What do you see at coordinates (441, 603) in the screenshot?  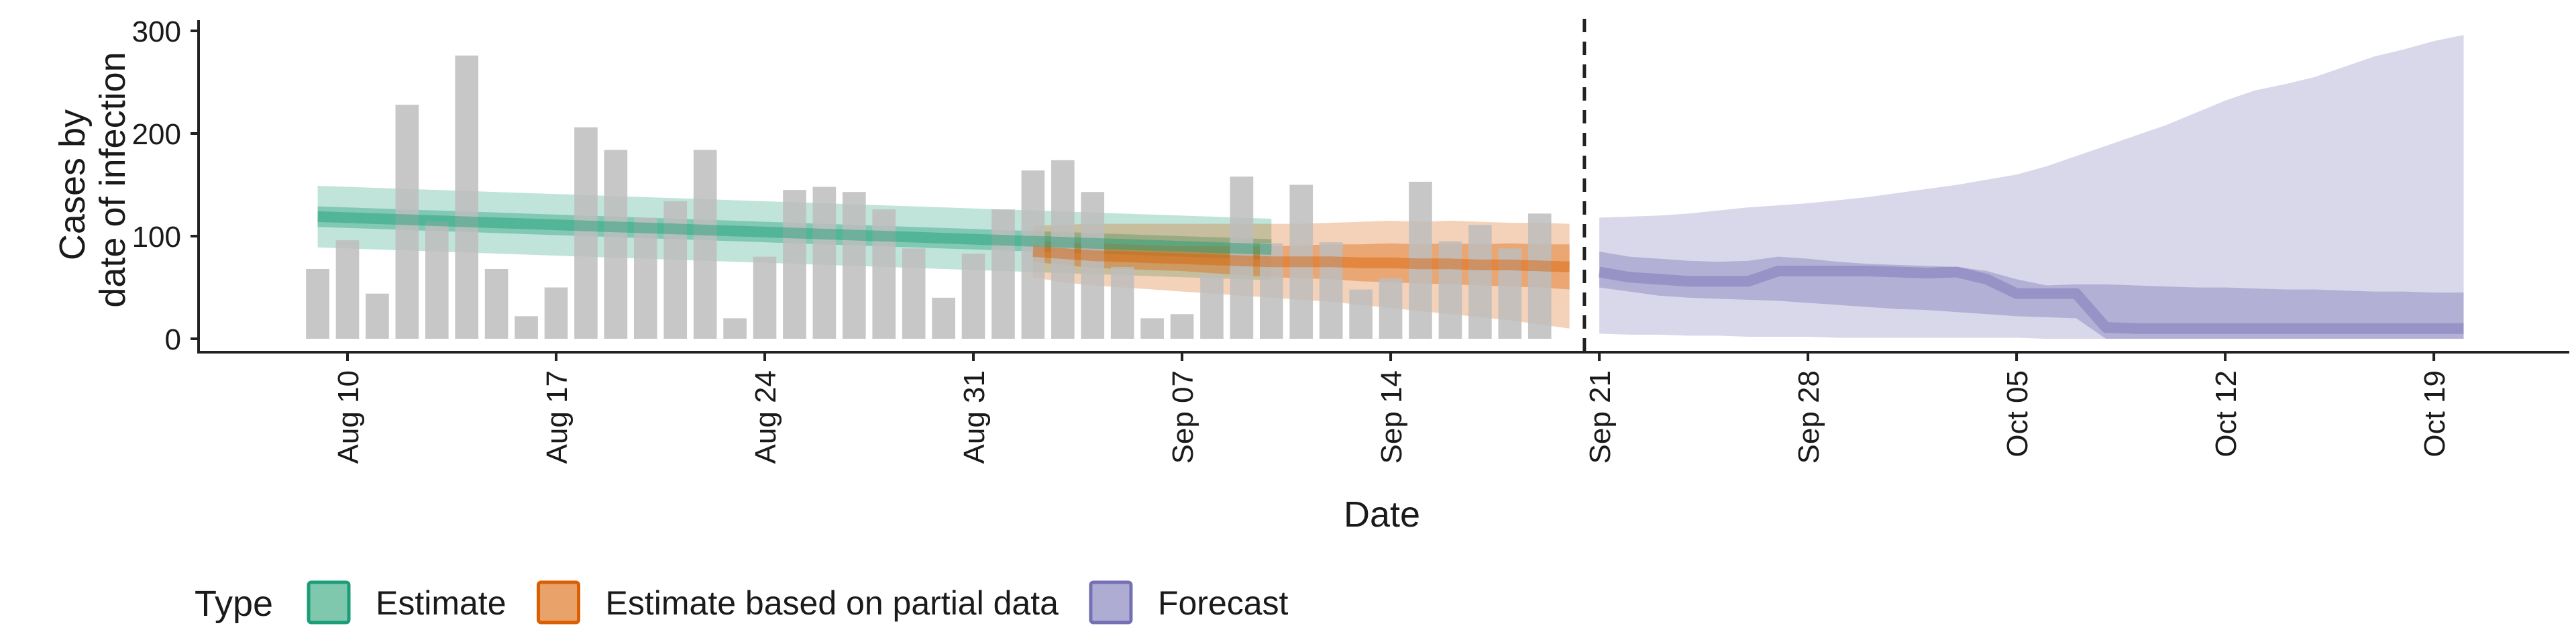 I see `legend-label: Estimate` at bounding box center [441, 603].